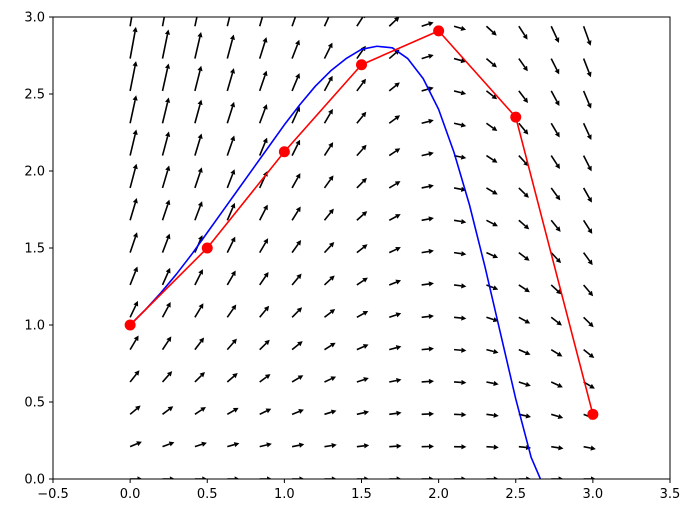  Describe the element at coordinates (34, 480) in the screenshot. I see `y-tick-label: 0.0` at that location.